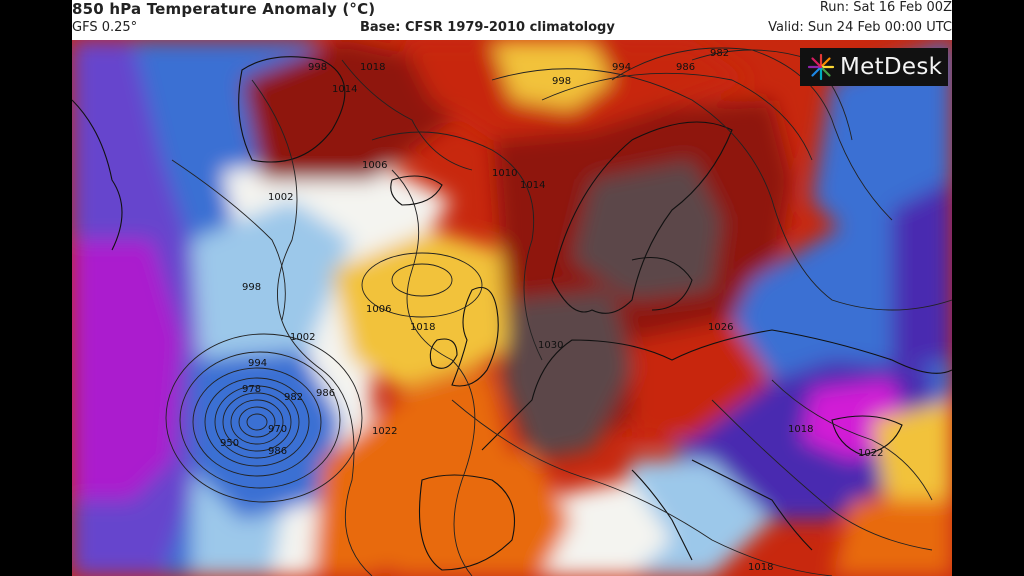 Image resolution: width=1024 pixels, height=576 pixels. What do you see at coordinates (504, 173) in the screenshot?
I see `isobar-label: 1010` at bounding box center [504, 173].